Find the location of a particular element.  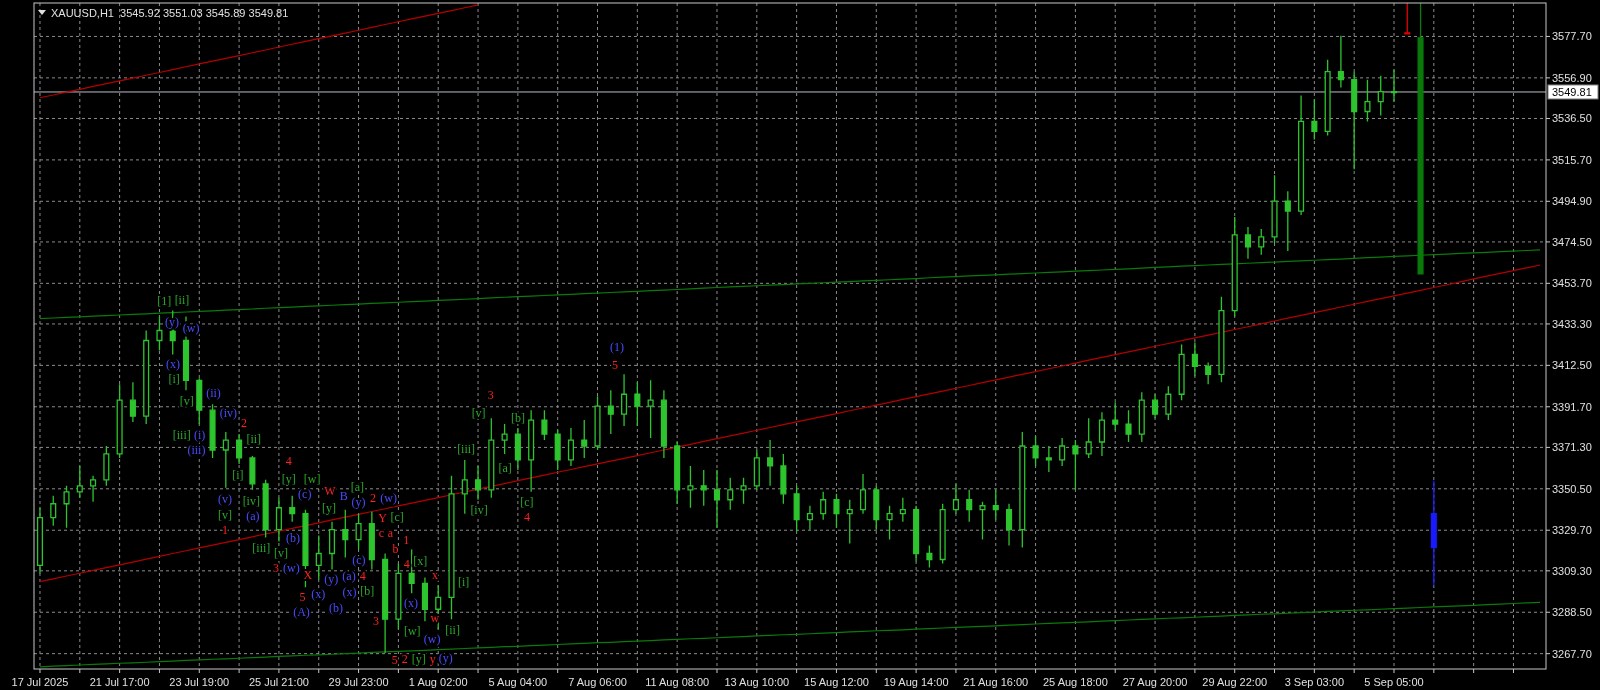

annotation: (a) is located at coordinates (349, 576).